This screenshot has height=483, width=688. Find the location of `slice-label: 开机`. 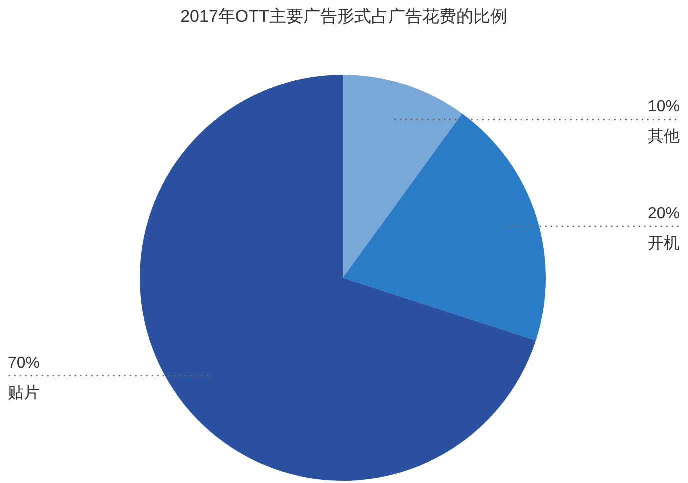

slice-label: 开机 is located at coordinates (664, 243).